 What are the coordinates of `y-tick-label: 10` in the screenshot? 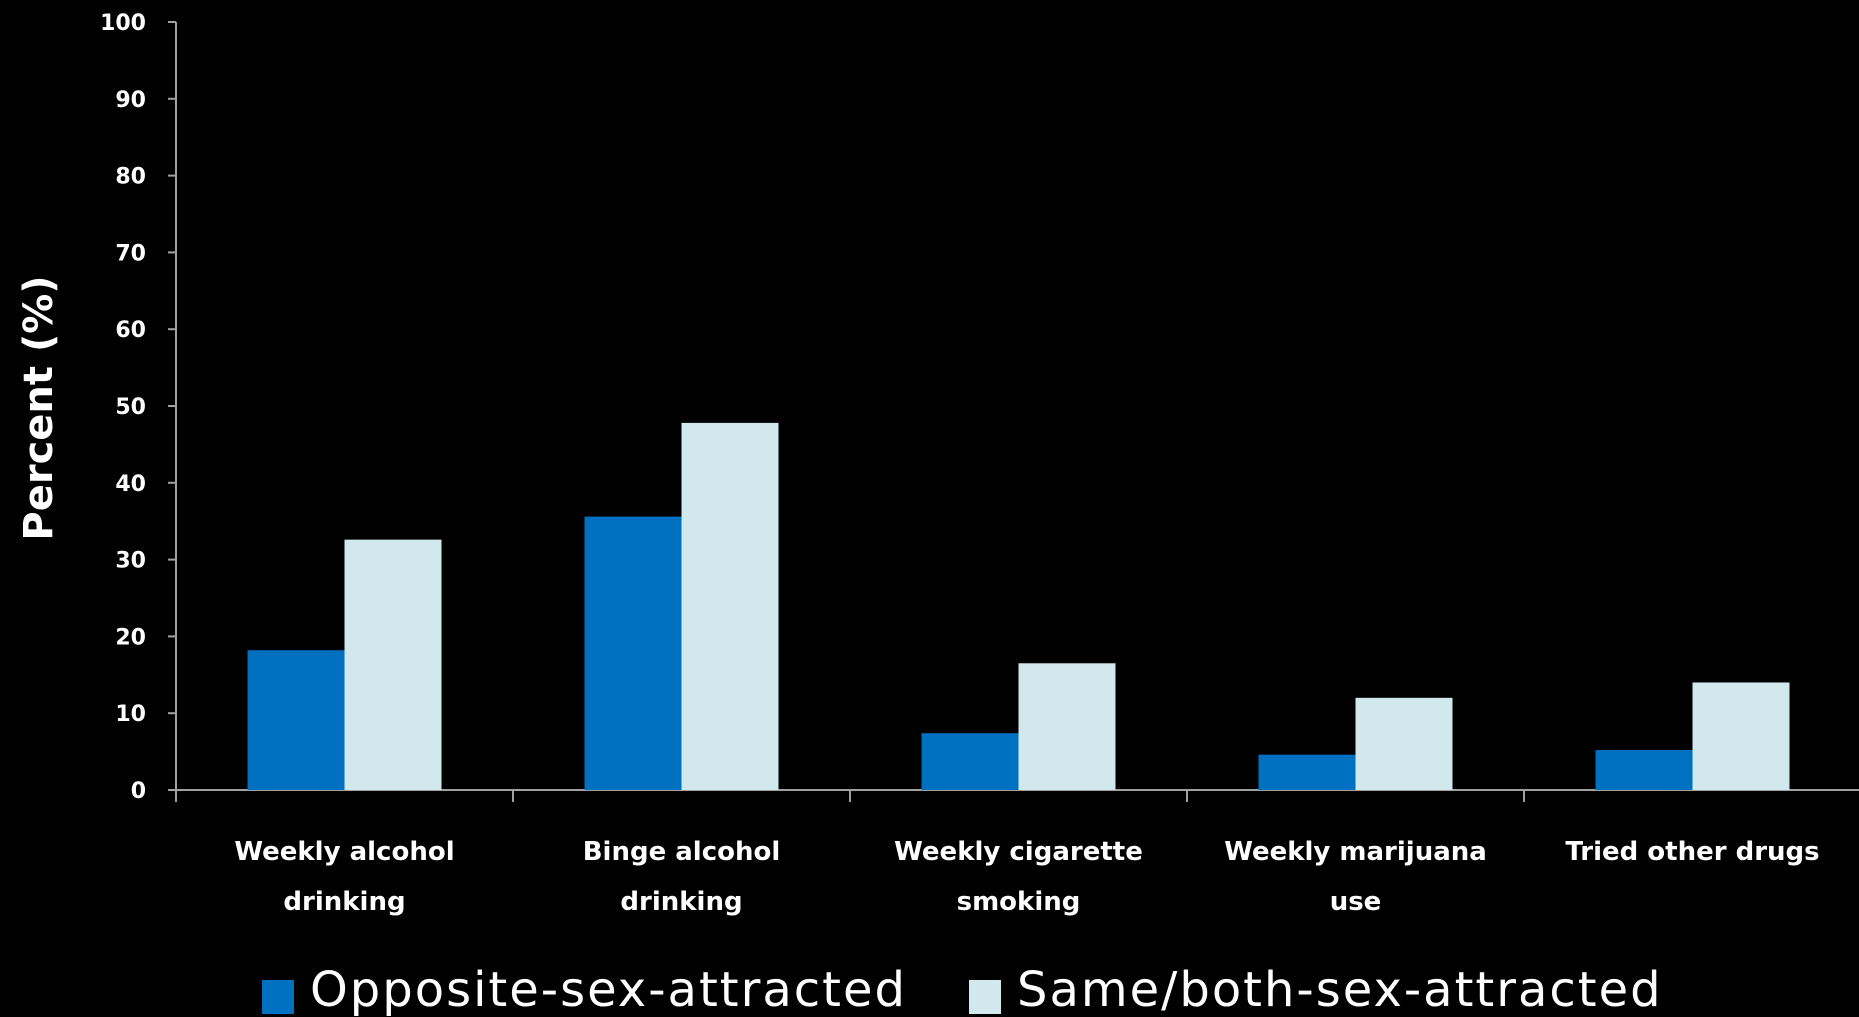 It's located at (130, 714).